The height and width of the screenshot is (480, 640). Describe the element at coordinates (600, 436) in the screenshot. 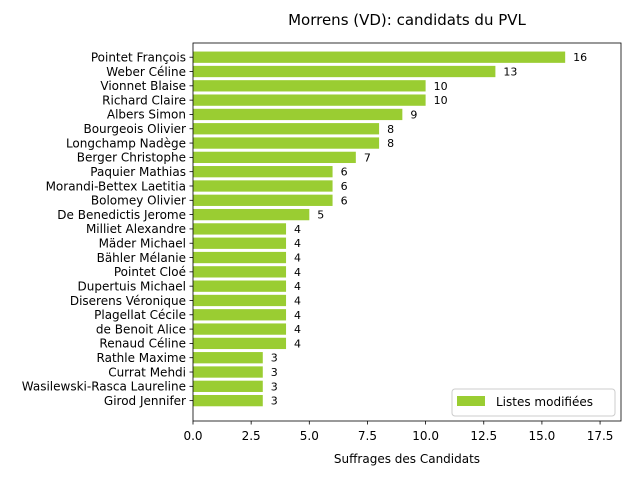

I see `x-tick-label: 17.5` at that location.